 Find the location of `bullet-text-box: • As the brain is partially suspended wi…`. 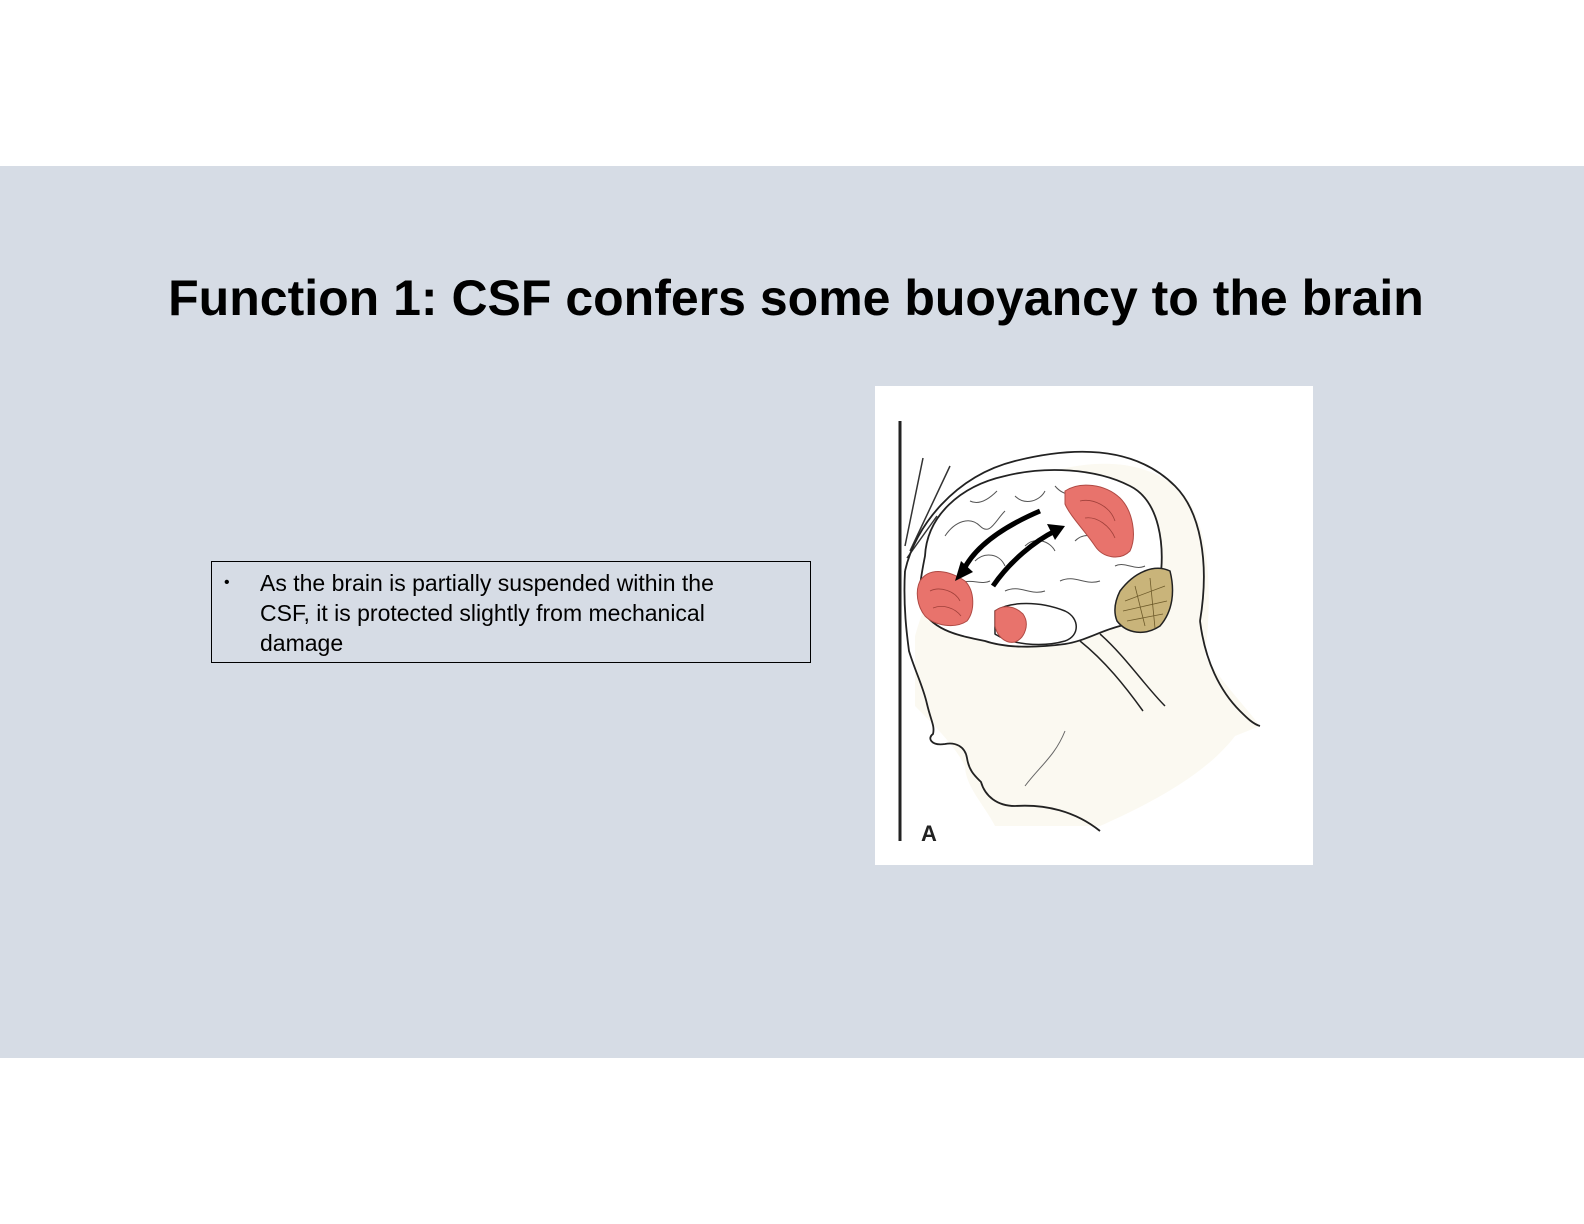

bullet-text-box: • As the brain is partially suspended wi… is located at coordinates (511, 612).